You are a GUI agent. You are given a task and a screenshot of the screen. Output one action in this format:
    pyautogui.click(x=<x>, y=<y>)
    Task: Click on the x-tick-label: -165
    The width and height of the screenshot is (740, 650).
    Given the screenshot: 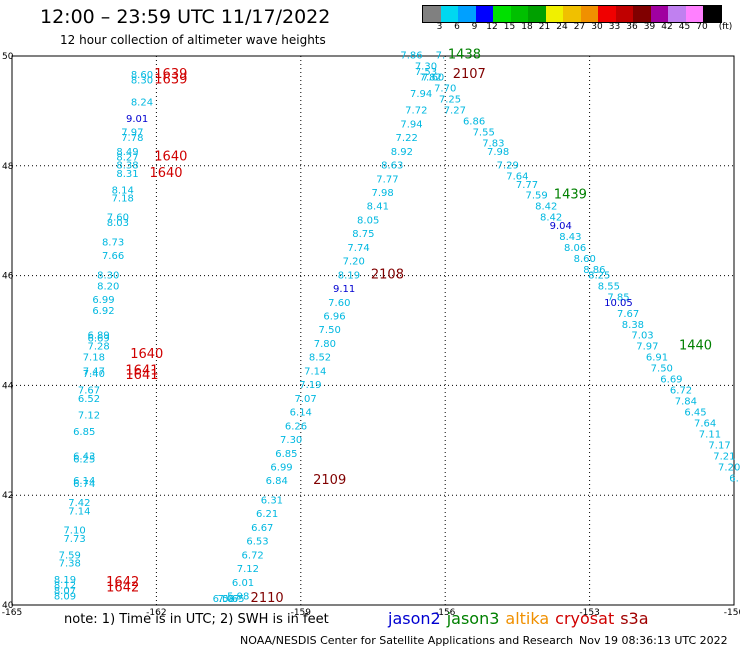 What is the action you would take?
    pyautogui.click(x=12, y=613)
    